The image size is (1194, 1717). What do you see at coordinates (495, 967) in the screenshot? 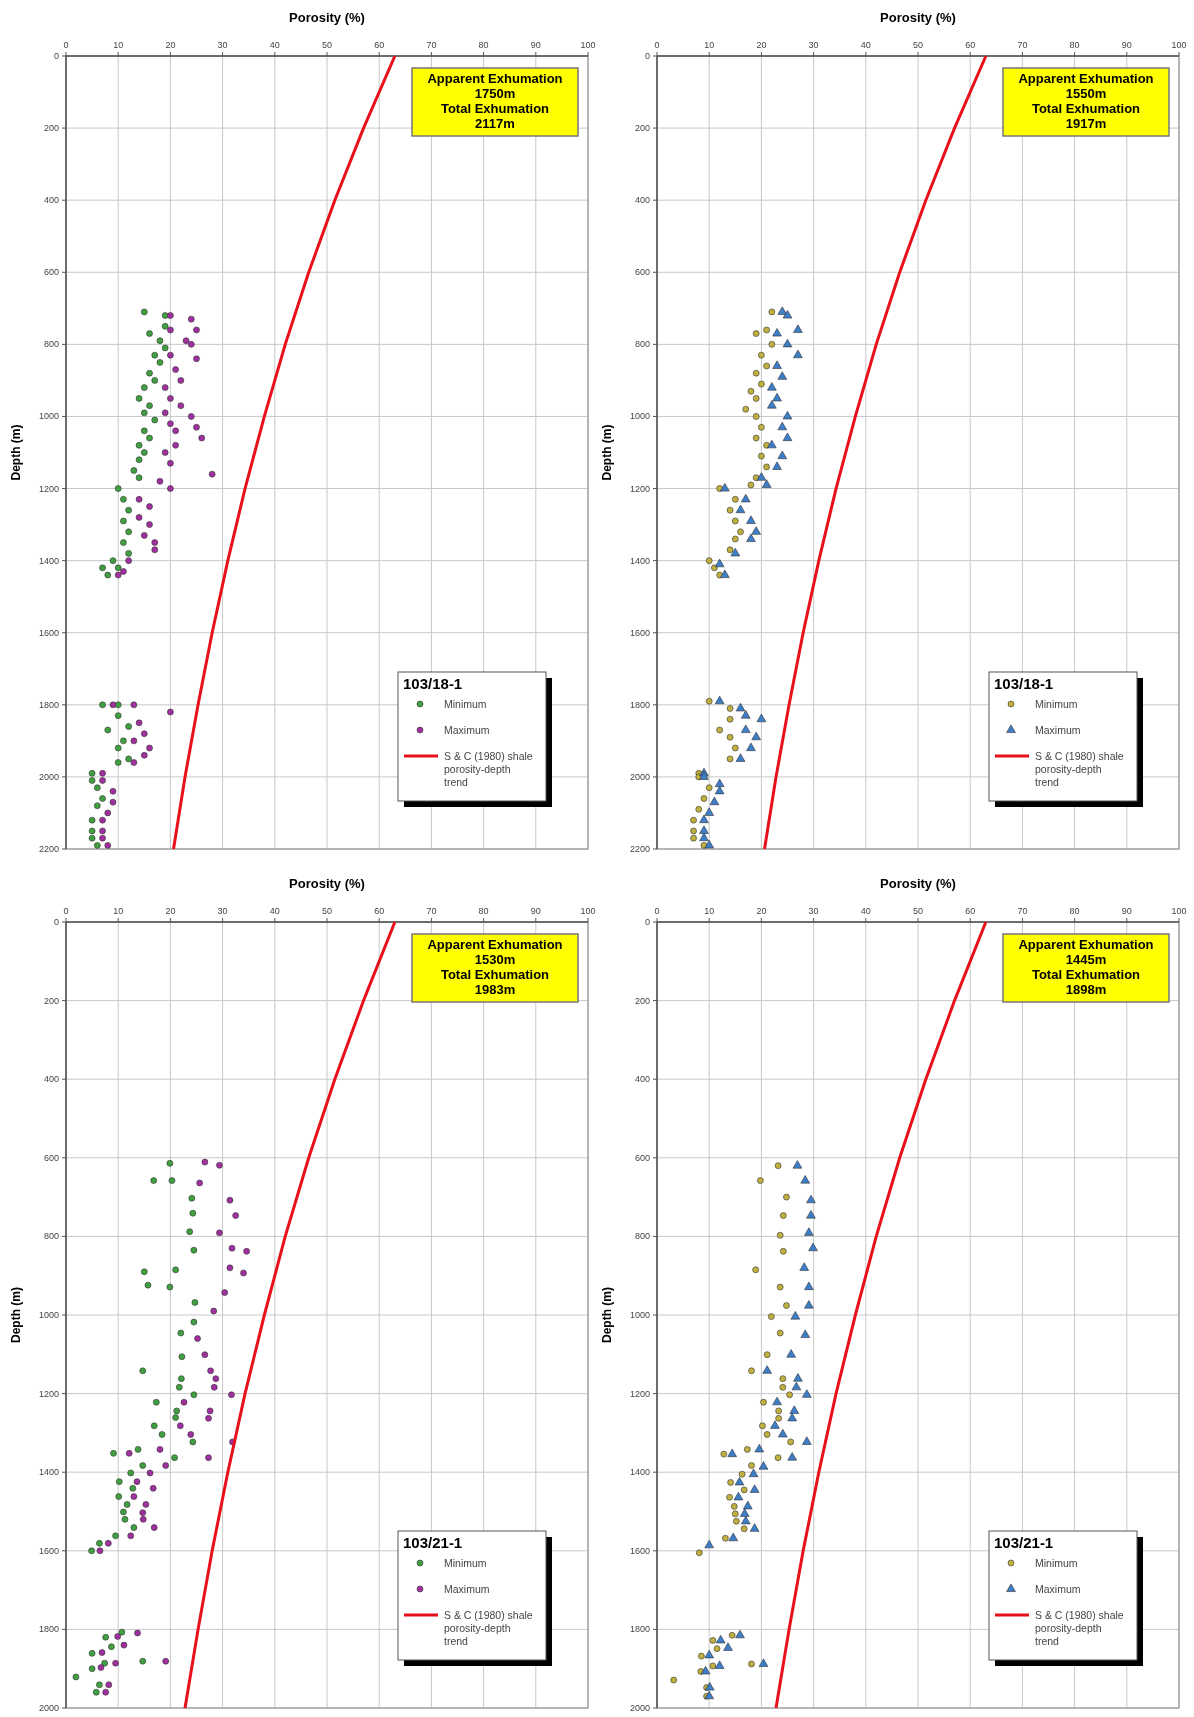
I see `annotation: Apparent Exhumation 1530m Total Exhumation 1983m` at bounding box center [495, 967].